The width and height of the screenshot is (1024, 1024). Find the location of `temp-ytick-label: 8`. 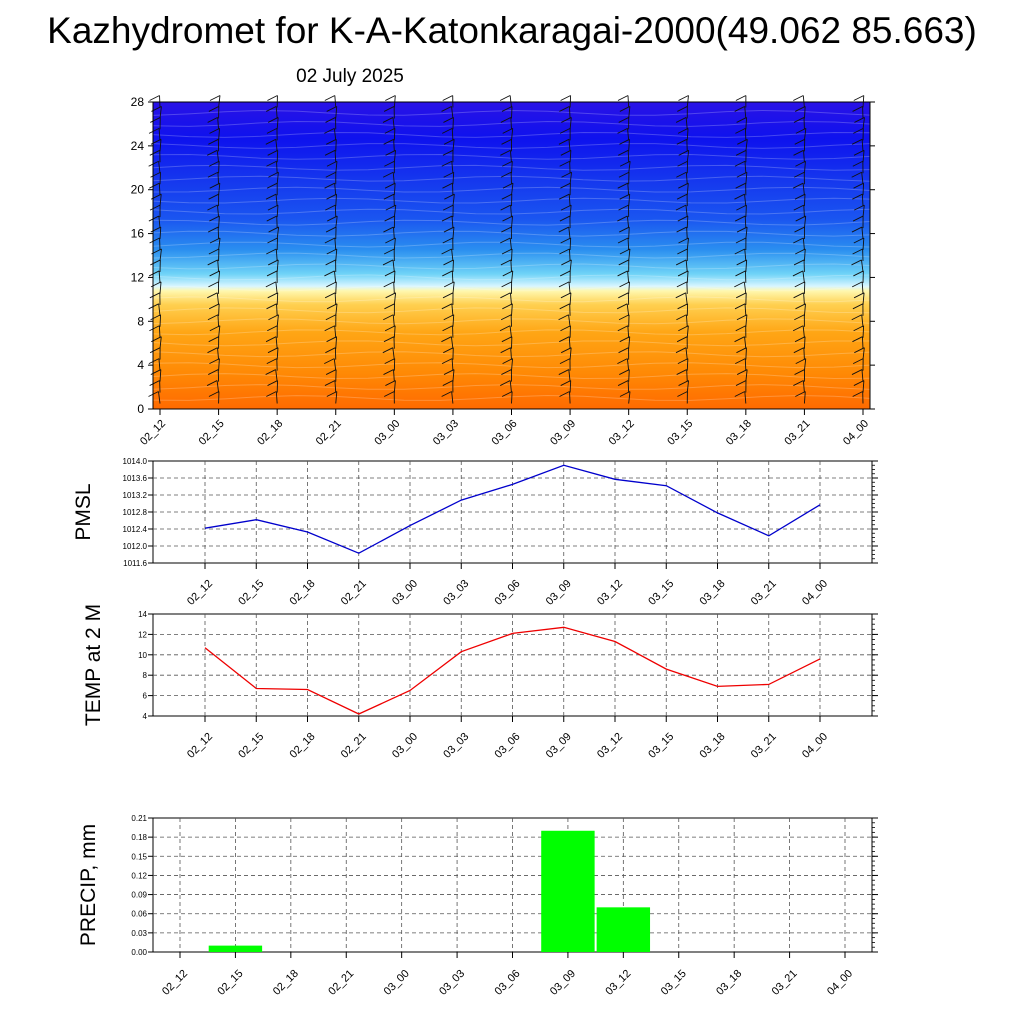

temp-ytick-label: 8 is located at coordinates (145, 675).